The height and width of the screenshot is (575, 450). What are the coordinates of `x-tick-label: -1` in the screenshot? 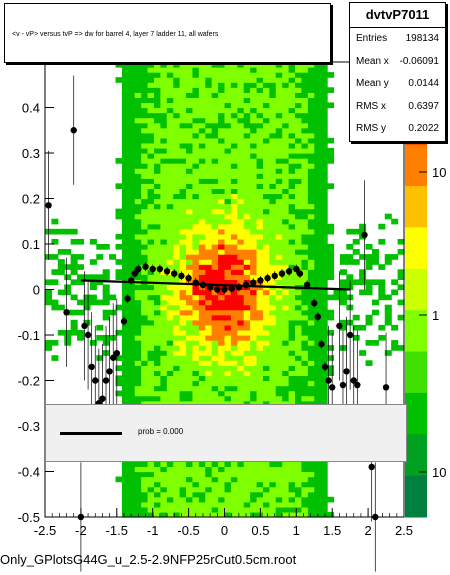 It's located at (153, 530).